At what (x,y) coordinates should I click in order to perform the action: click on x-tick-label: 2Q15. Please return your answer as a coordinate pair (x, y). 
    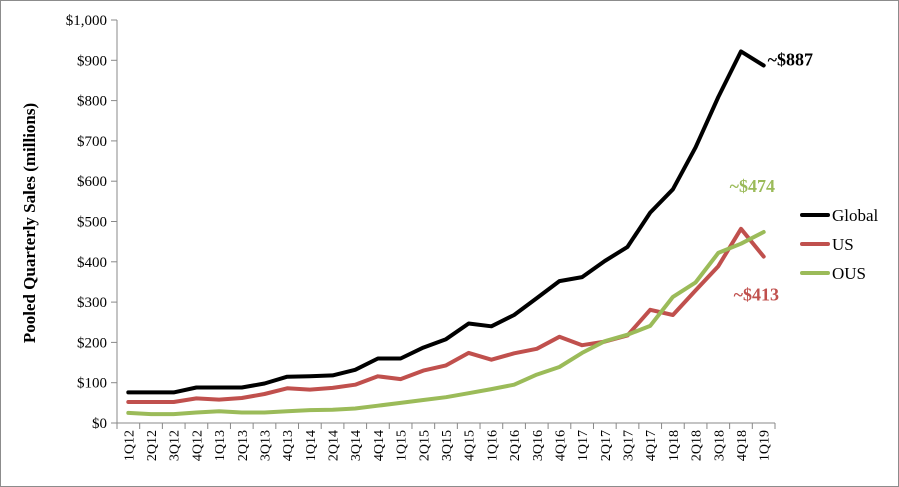
    Looking at the image, I should click on (424, 445).